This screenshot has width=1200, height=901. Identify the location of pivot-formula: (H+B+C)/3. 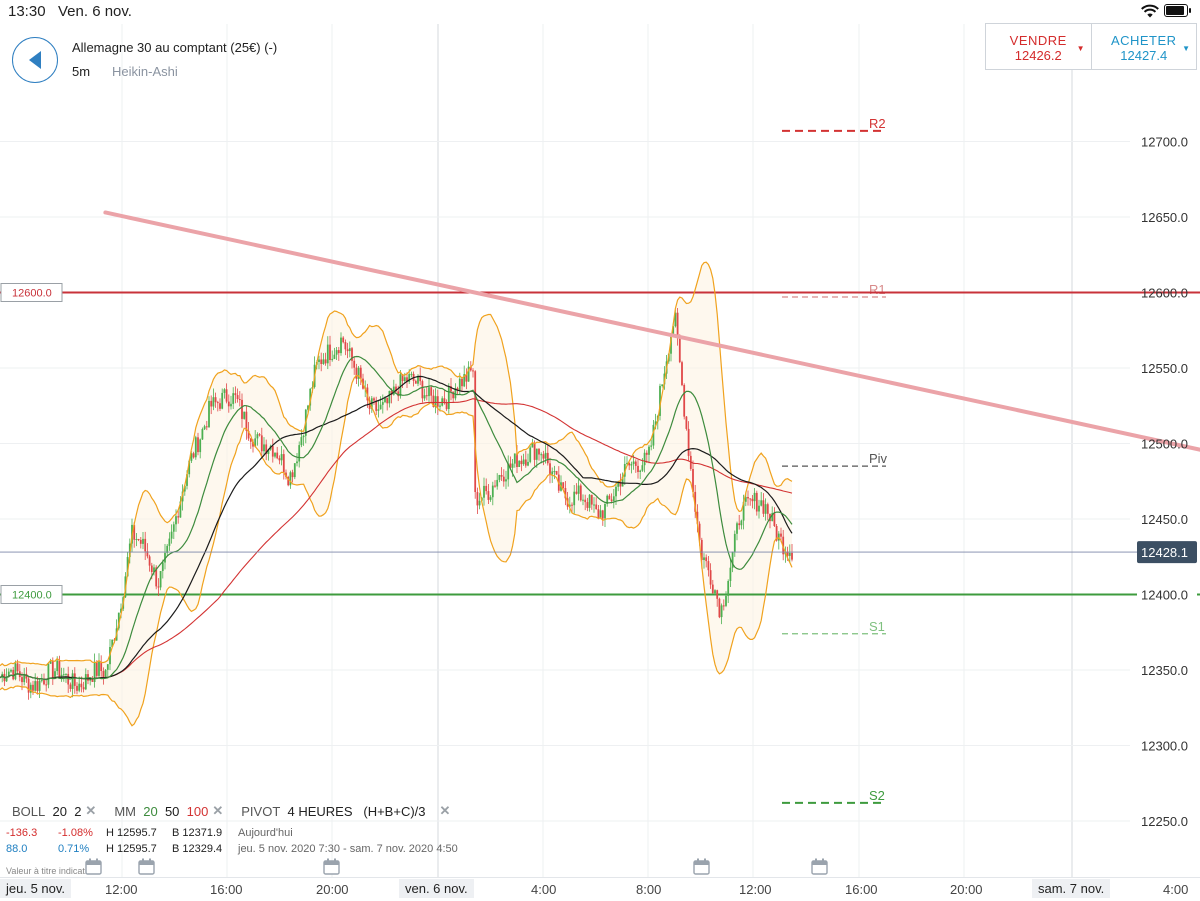
(394, 811).